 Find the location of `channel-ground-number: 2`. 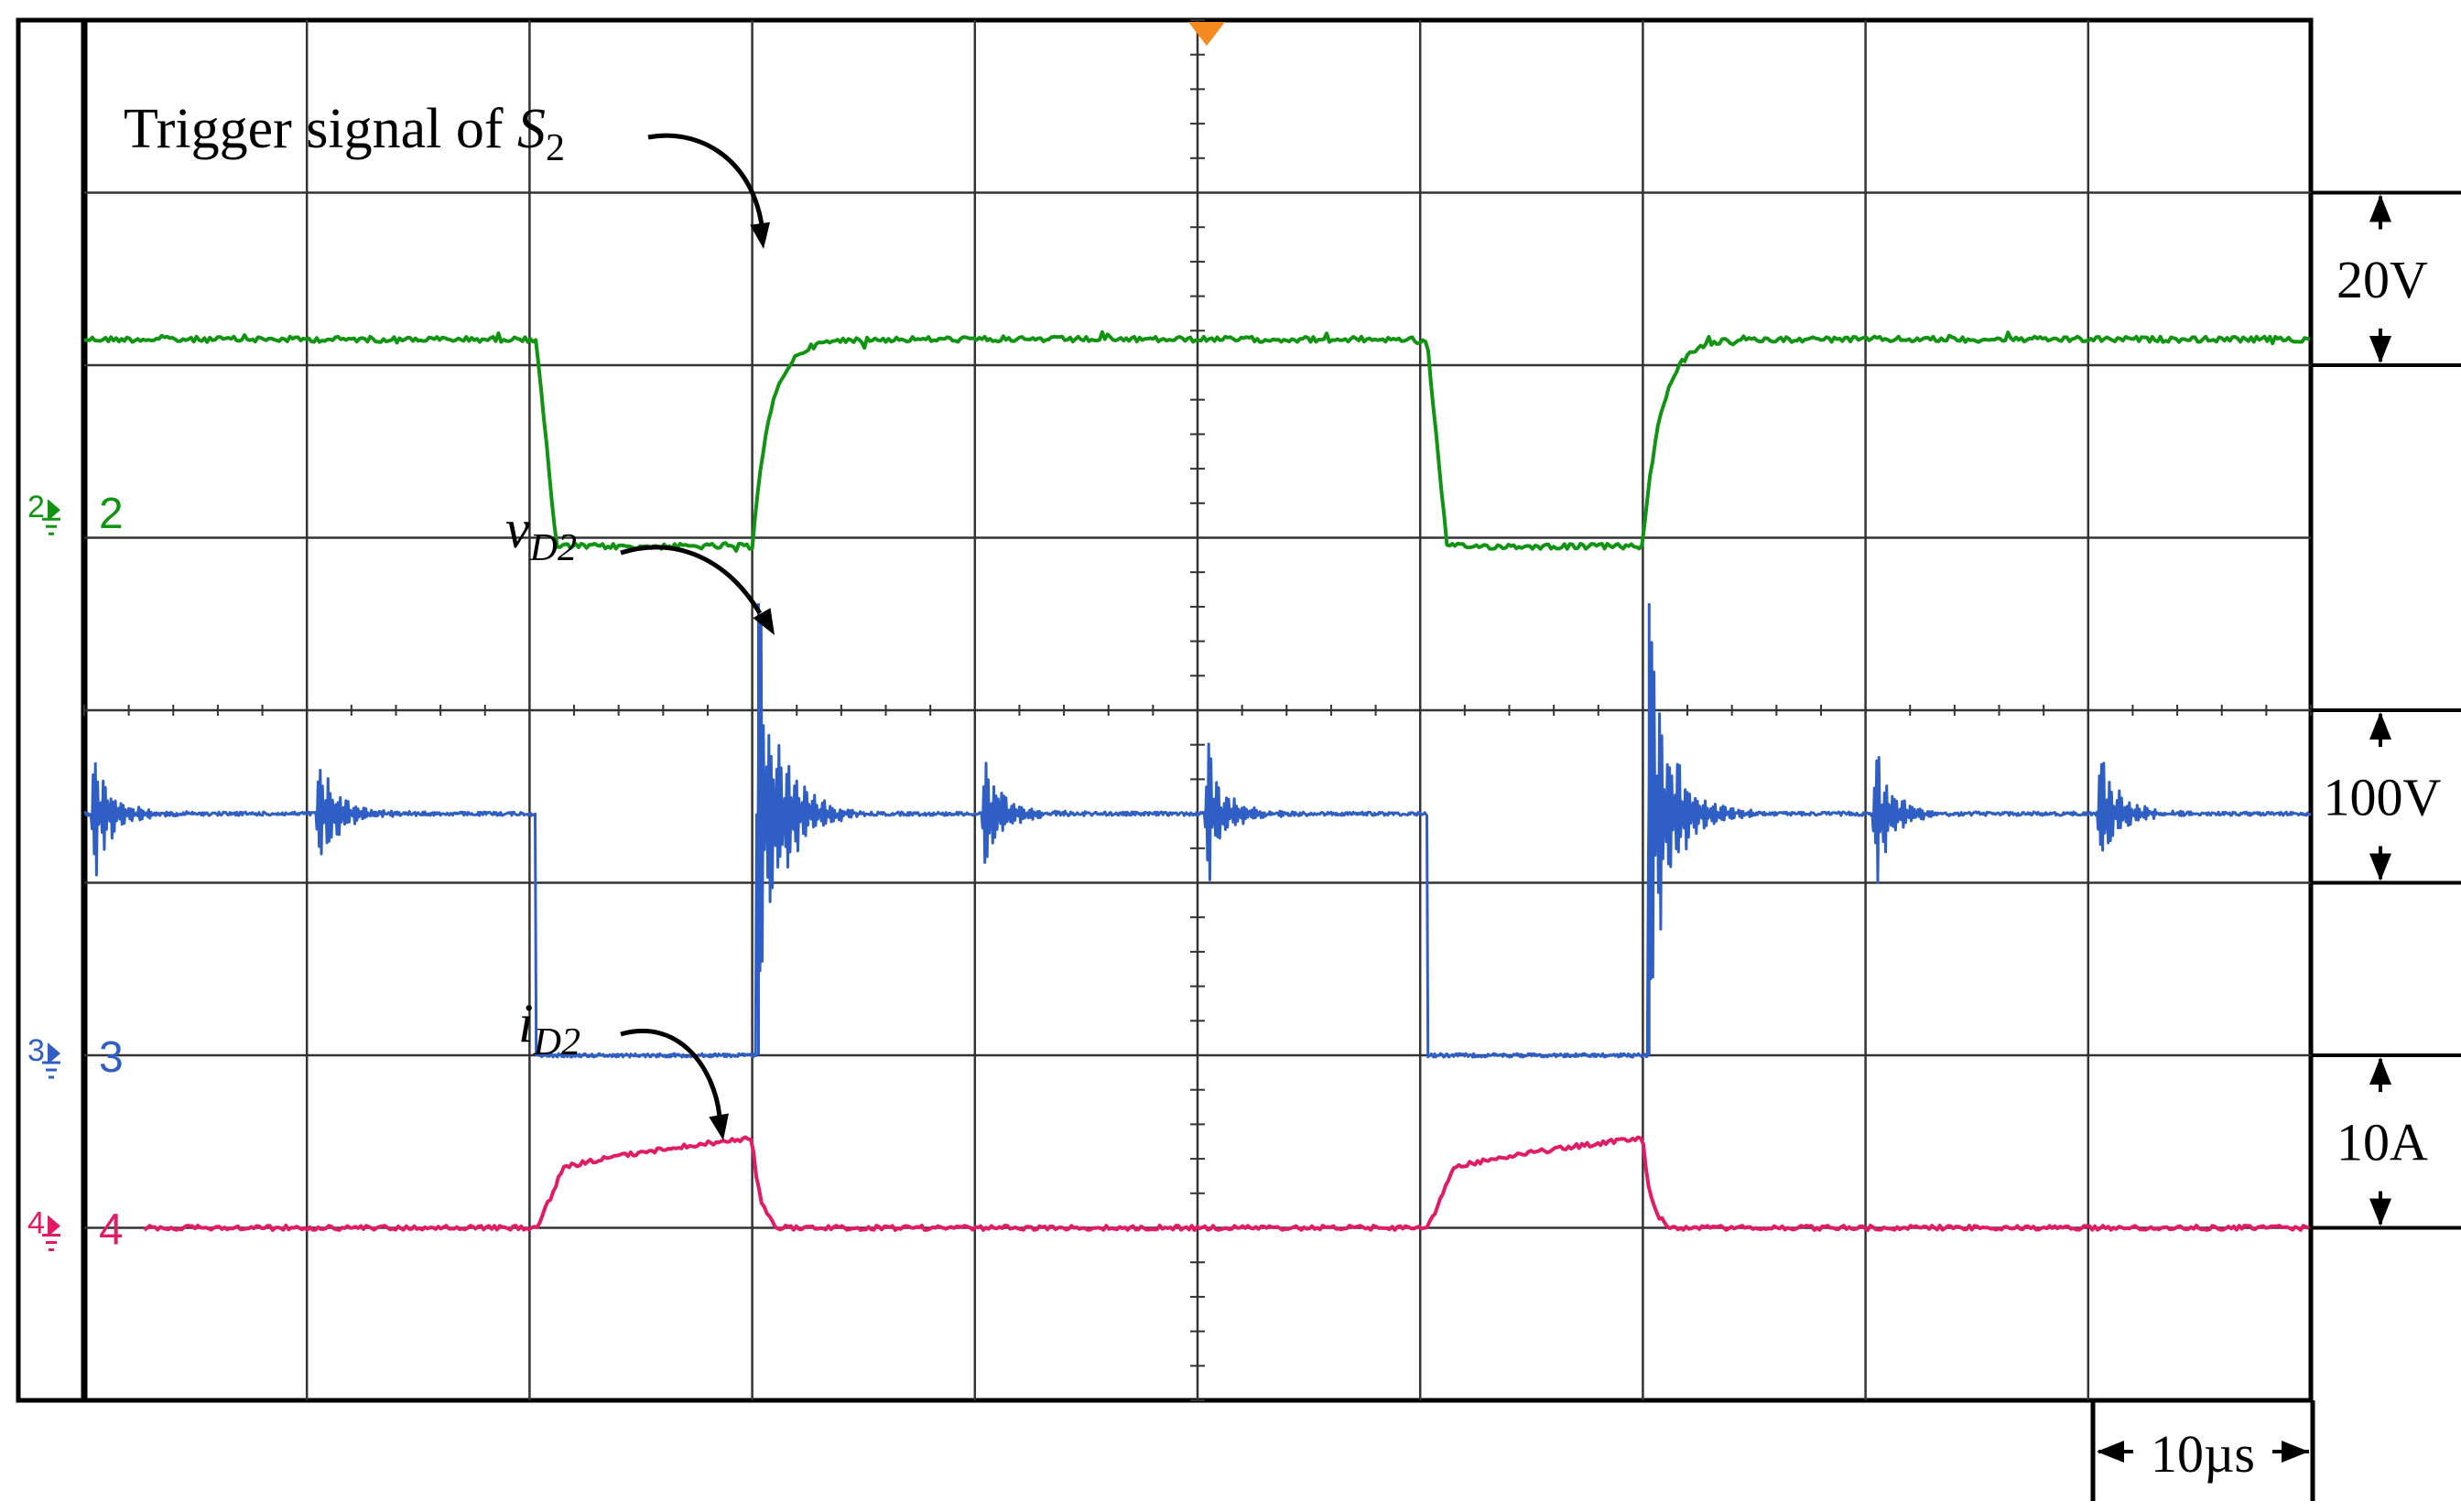

channel-ground-number: 2 is located at coordinates (36, 507).